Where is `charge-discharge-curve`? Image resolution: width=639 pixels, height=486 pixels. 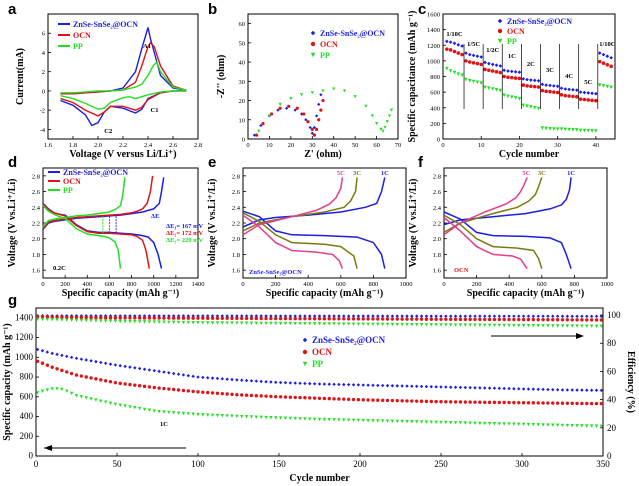 charge-discharge-curve is located at coordinates (103, 203).